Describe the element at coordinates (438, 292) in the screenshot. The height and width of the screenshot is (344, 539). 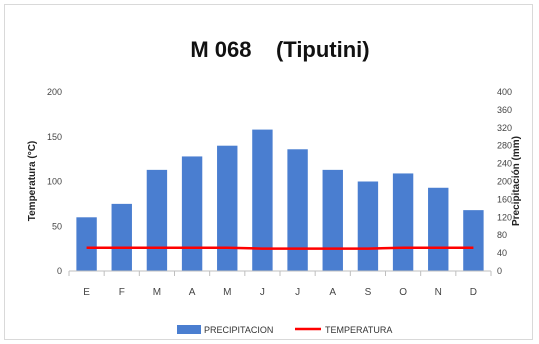
I see `category-label: N` at that location.